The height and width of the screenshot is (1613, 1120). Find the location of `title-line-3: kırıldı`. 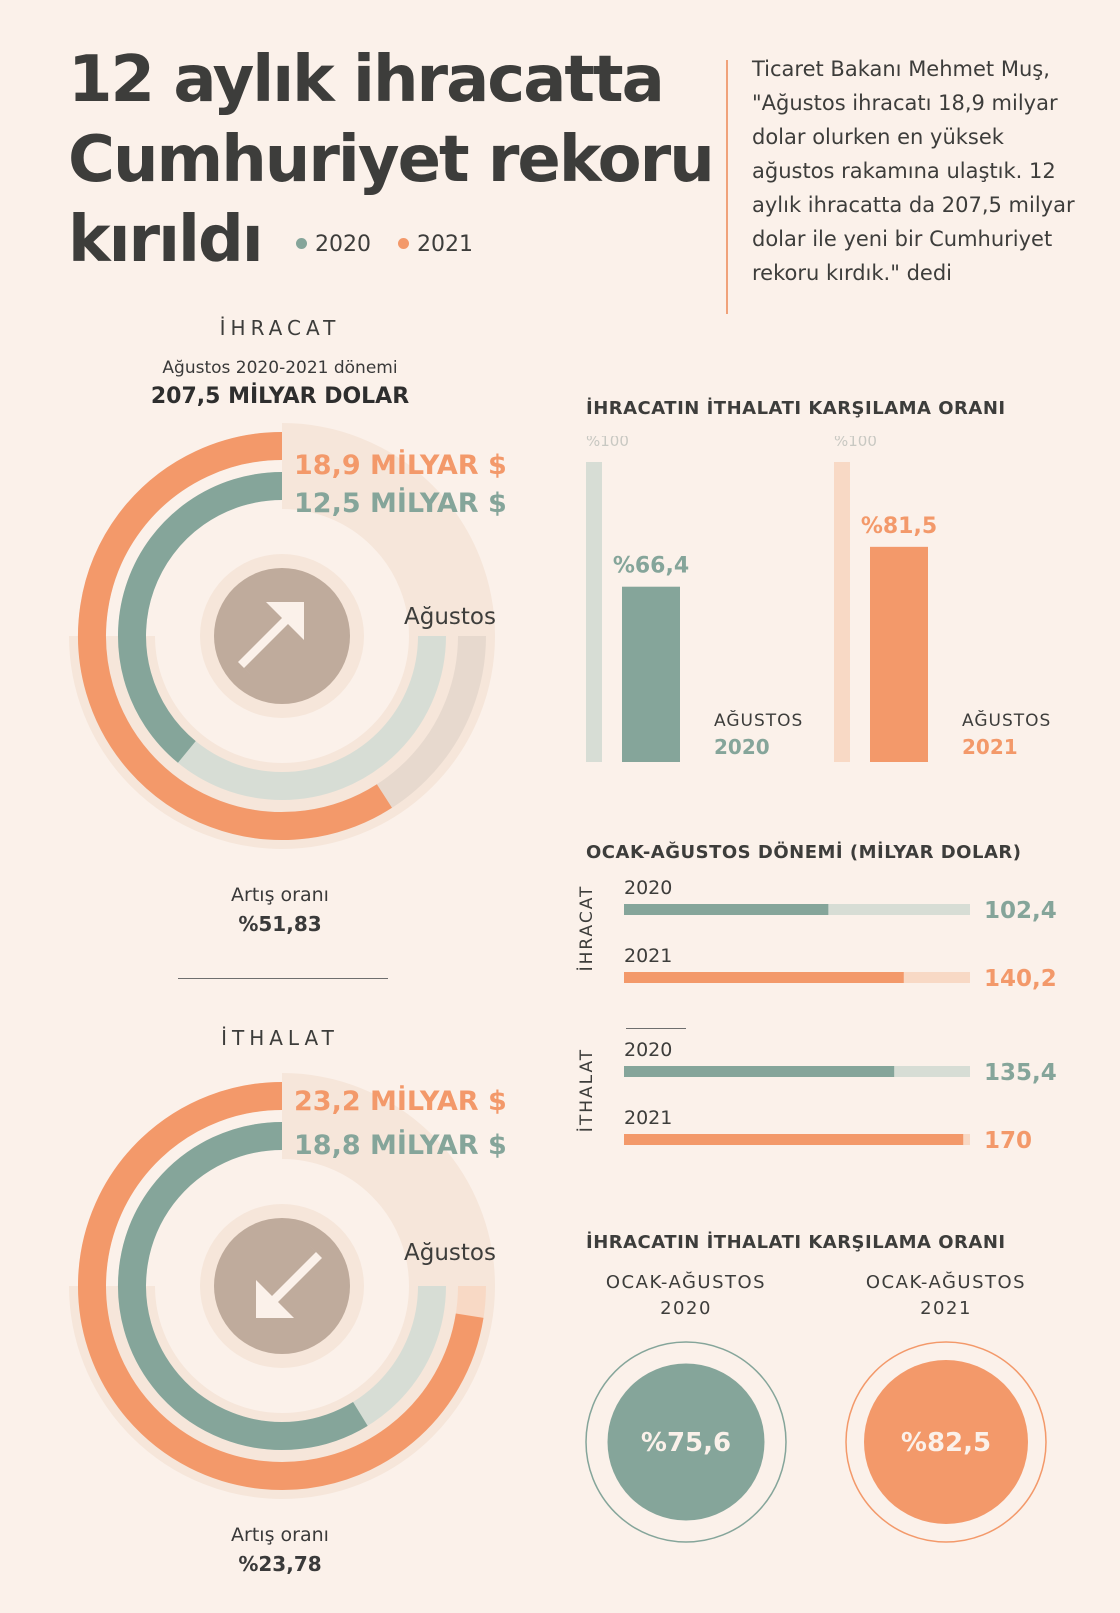

title-line-3: kırıldı is located at coordinates (166, 240).